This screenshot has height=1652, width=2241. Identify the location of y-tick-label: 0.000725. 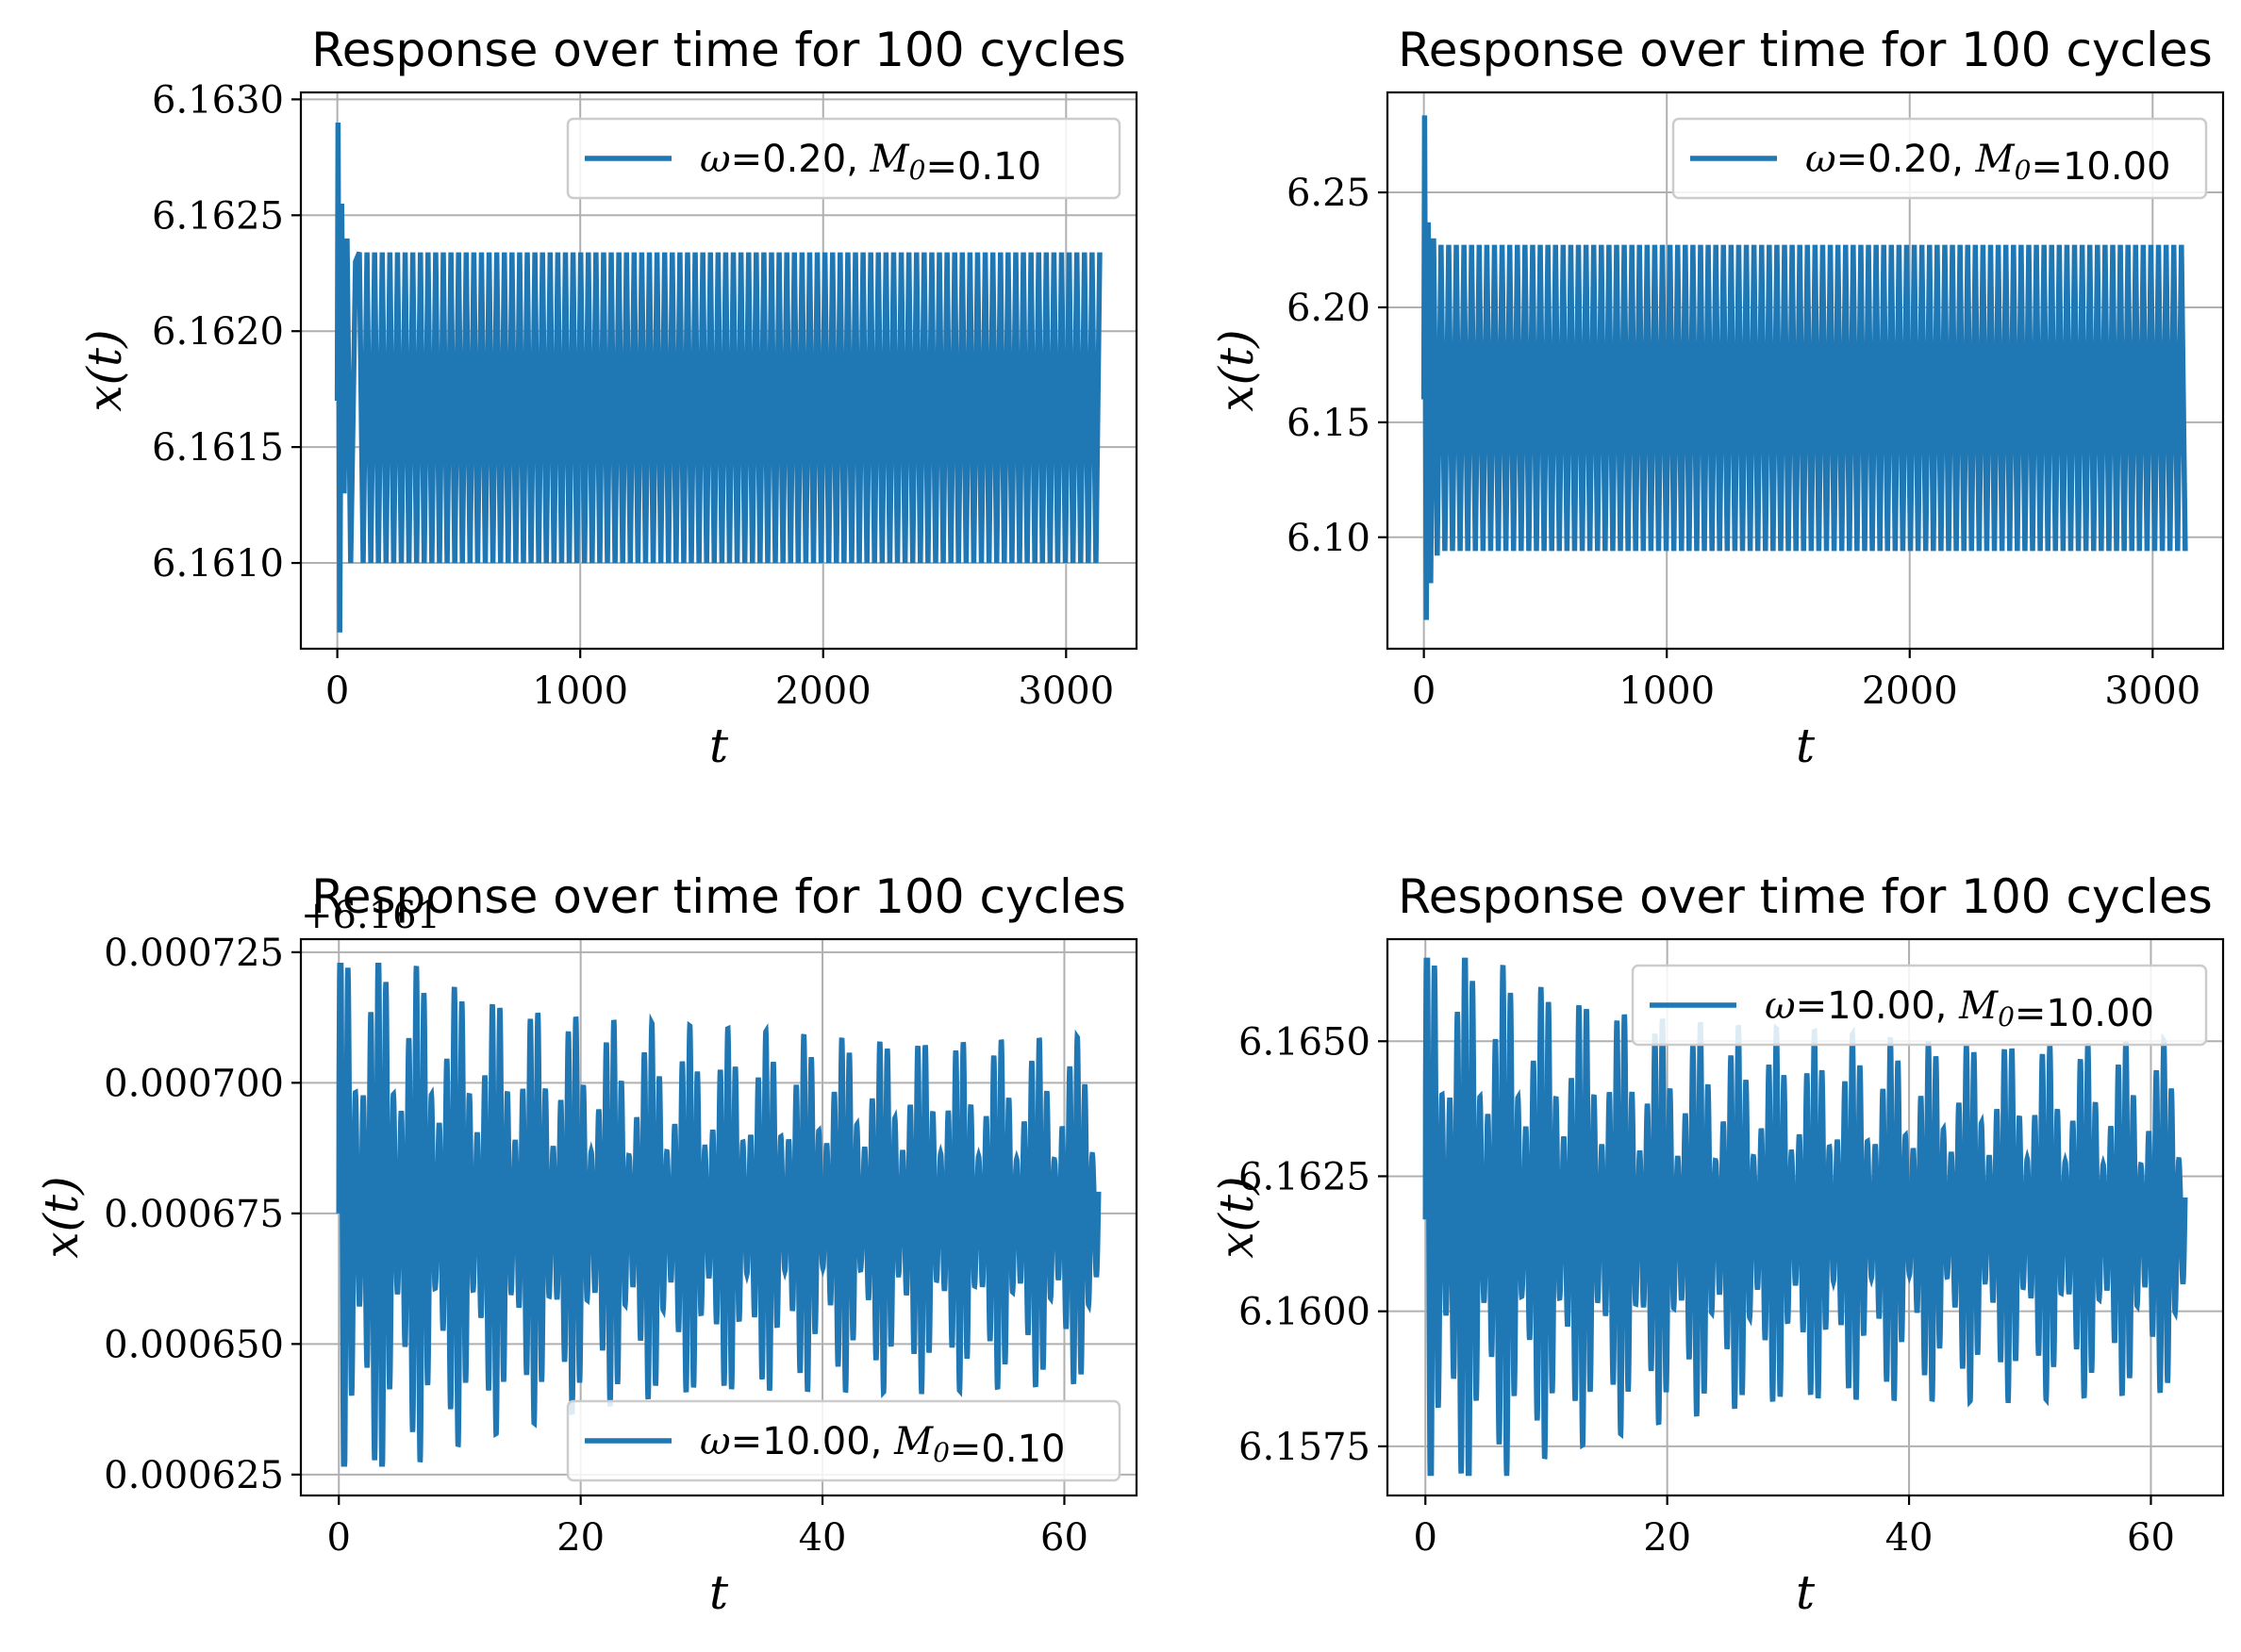
(194, 953).